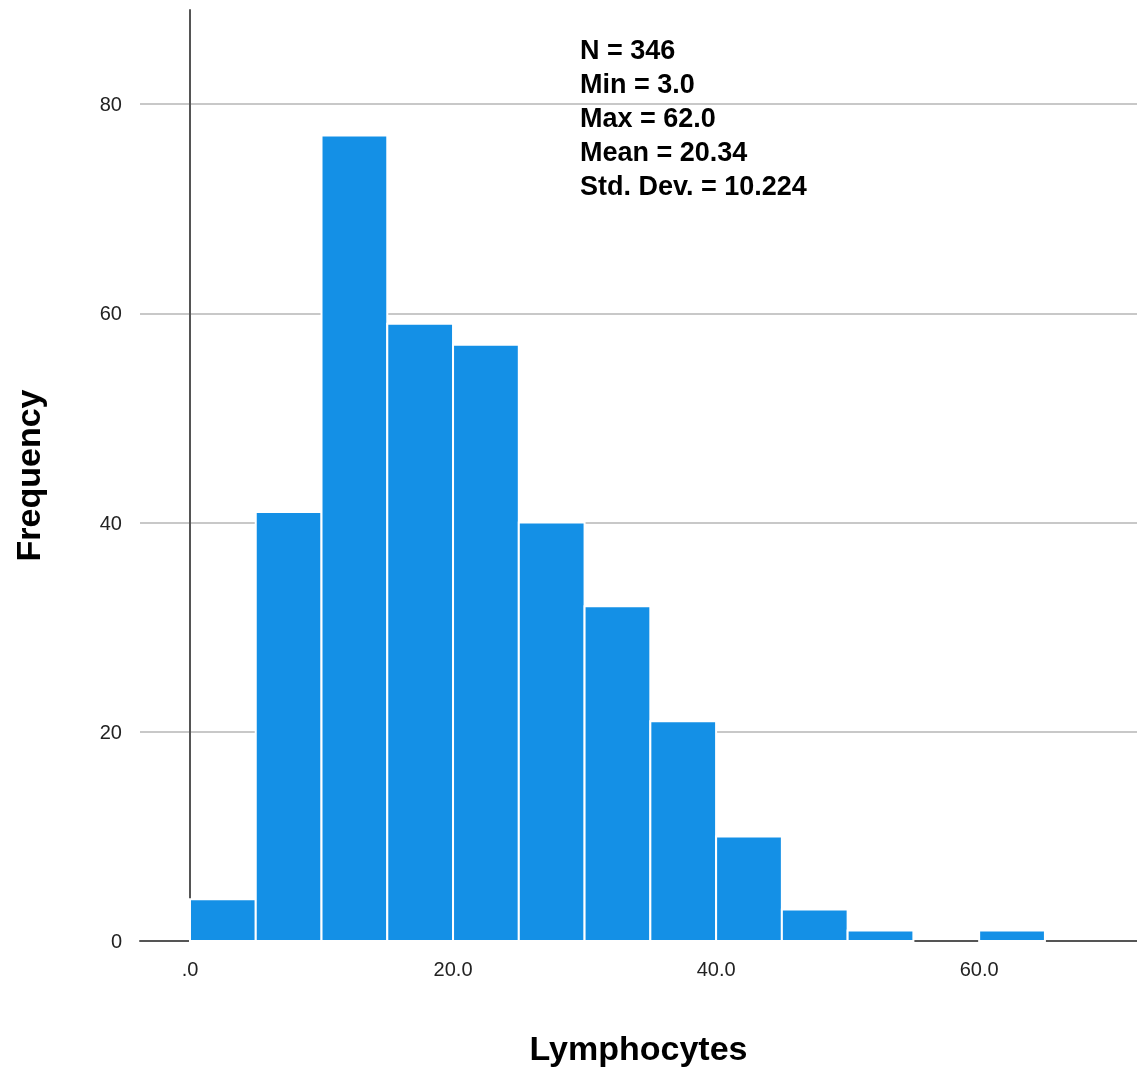  I want to click on y-tick-label: 0, so click(116, 941).